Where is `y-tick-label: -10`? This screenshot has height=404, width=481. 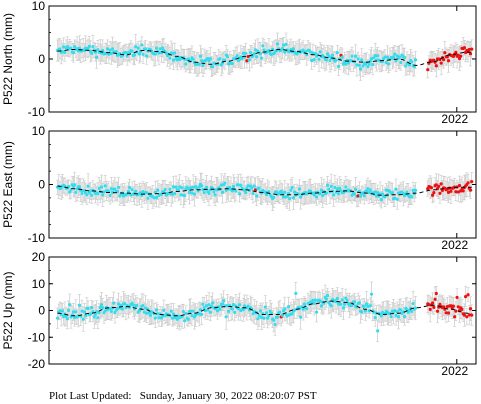
y-tick-label: -10 is located at coordinates (37, 238).